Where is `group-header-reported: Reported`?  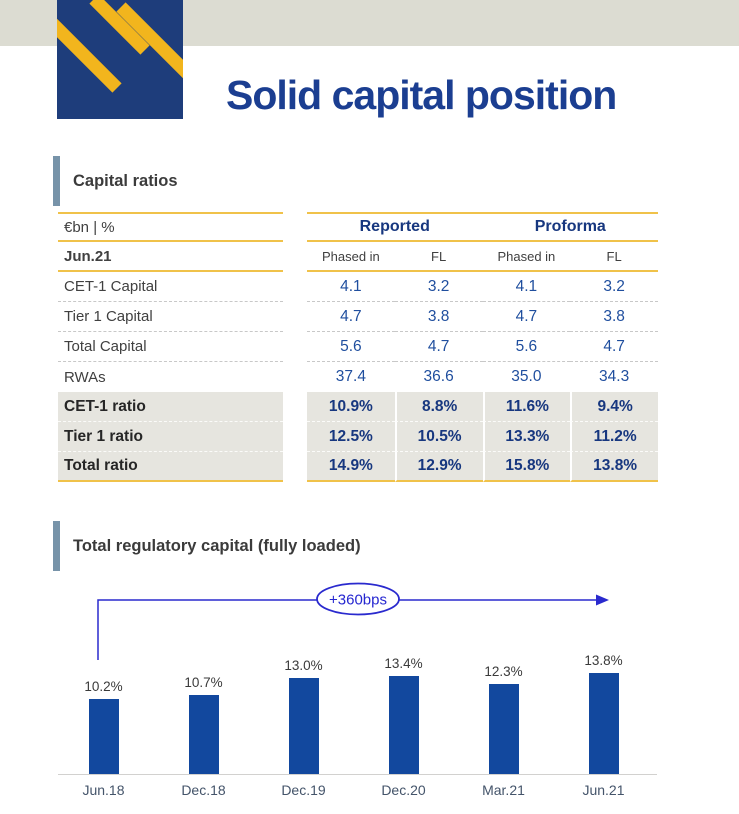
group-header-reported: Reported is located at coordinates (395, 227).